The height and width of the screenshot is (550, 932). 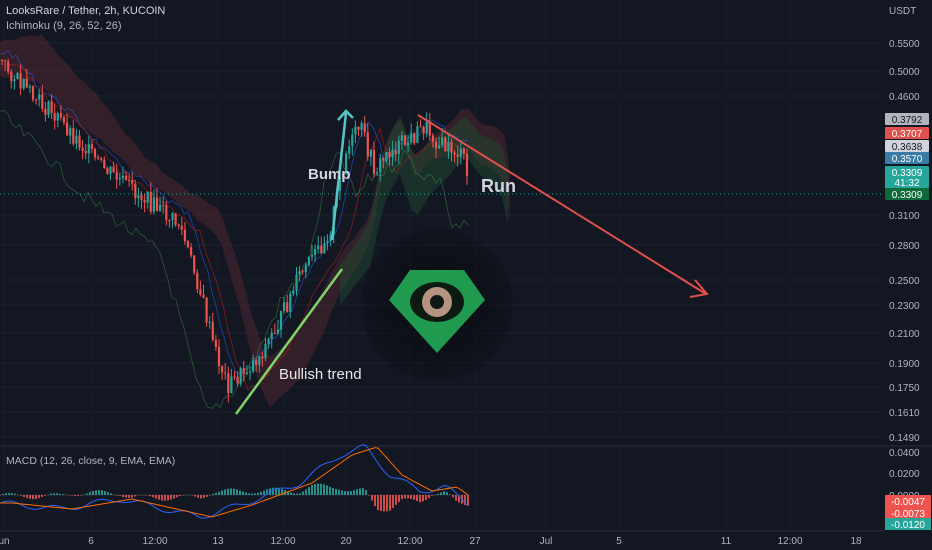 What do you see at coordinates (904, 281) in the screenshot?
I see `y-tick-label: 0.2500` at bounding box center [904, 281].